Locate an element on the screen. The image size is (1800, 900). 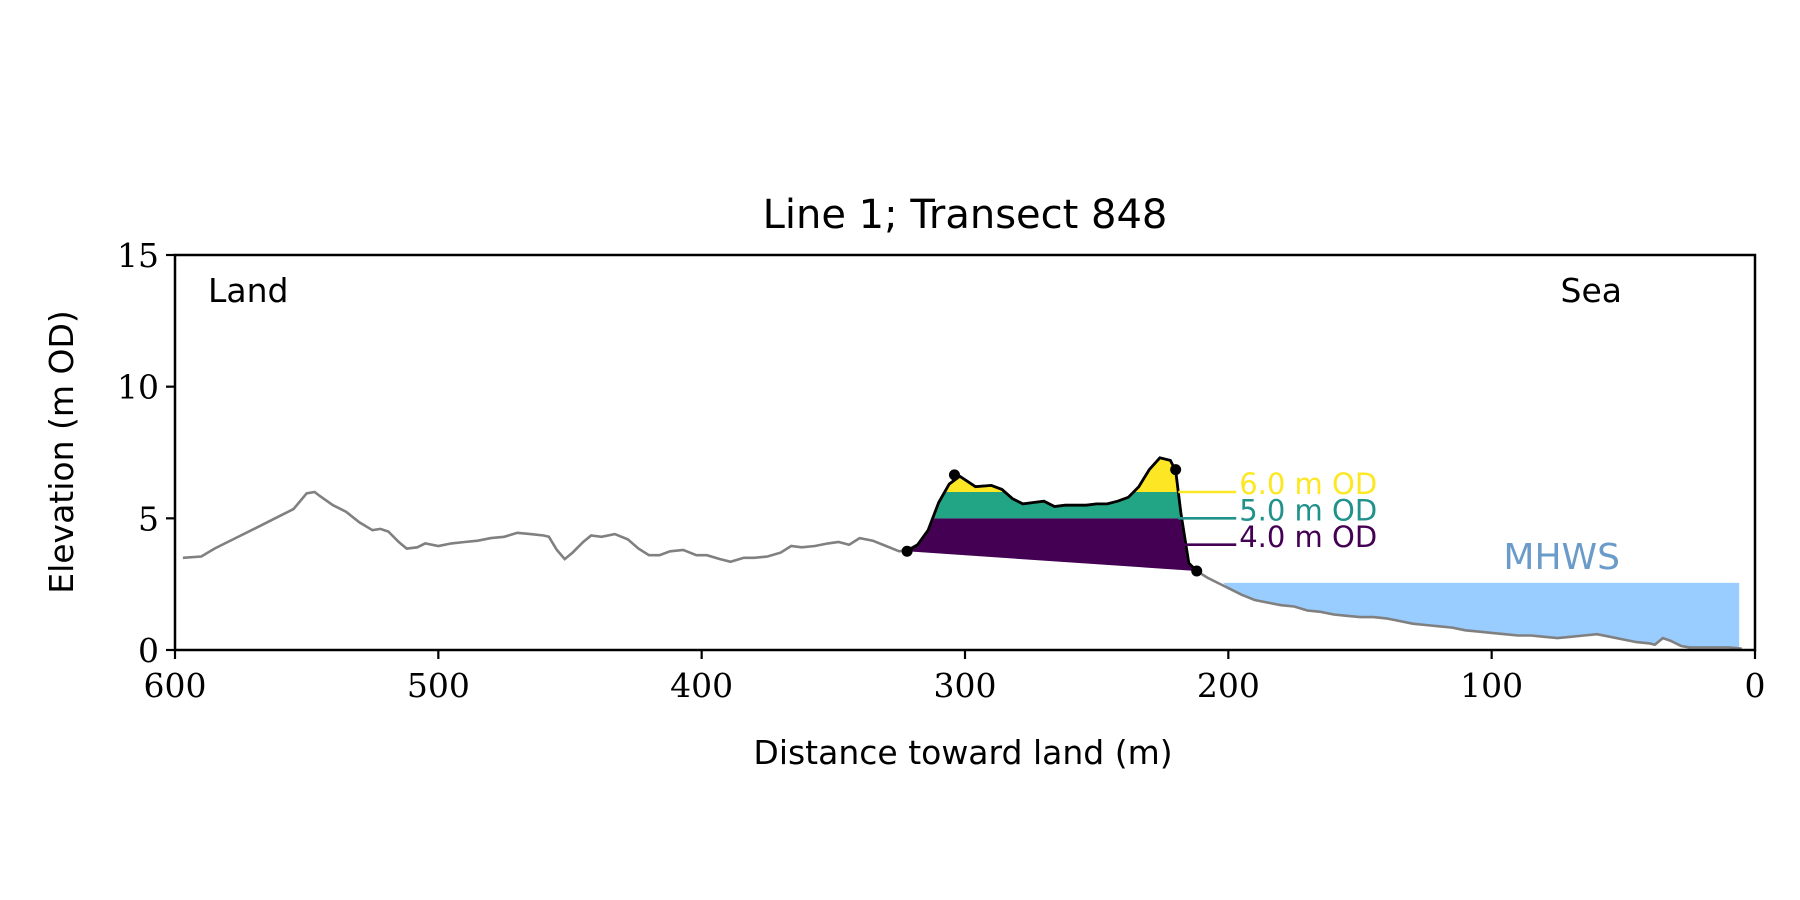
mhws-water-fill is located at coordinates (1481, 615).